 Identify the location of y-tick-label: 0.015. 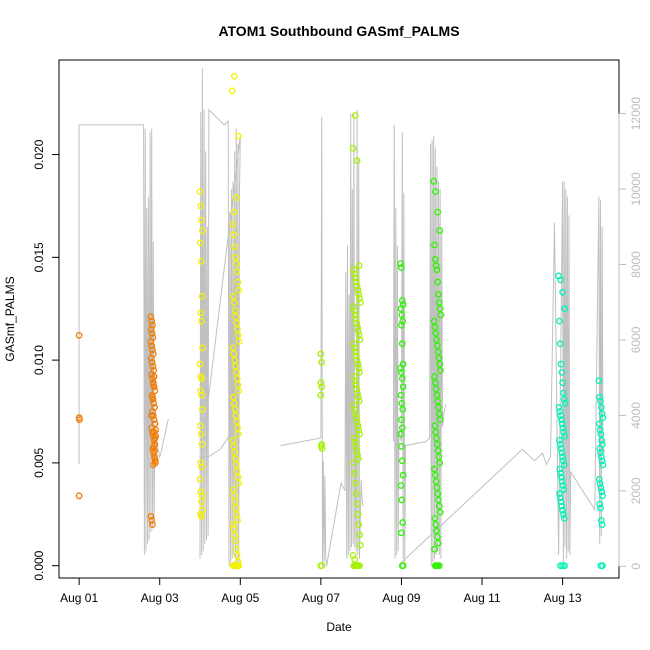
(39, 257).